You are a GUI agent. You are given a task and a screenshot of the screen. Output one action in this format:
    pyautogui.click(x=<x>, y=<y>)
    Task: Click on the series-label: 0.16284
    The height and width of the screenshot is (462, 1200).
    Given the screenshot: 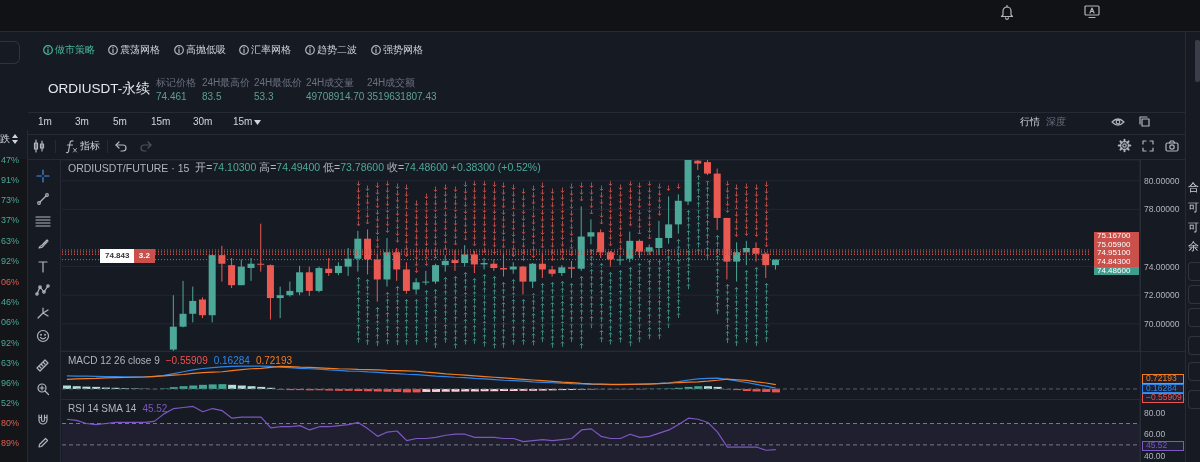 What is the action you would take?
    pyautogui.click(x=231, y=360)
    